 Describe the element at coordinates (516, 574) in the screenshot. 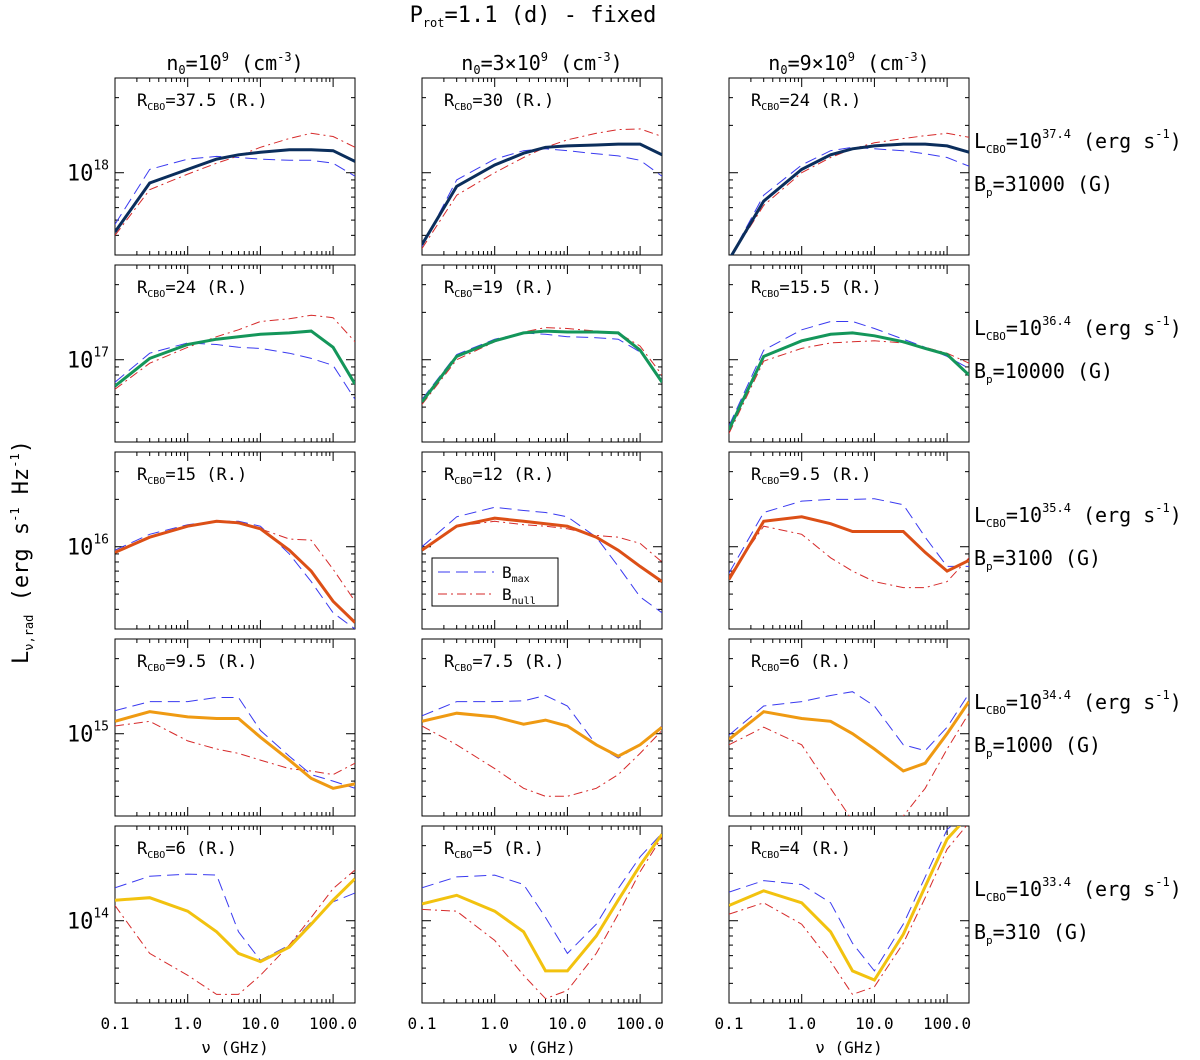

I see `legend-label-max: Bmax` at that location.